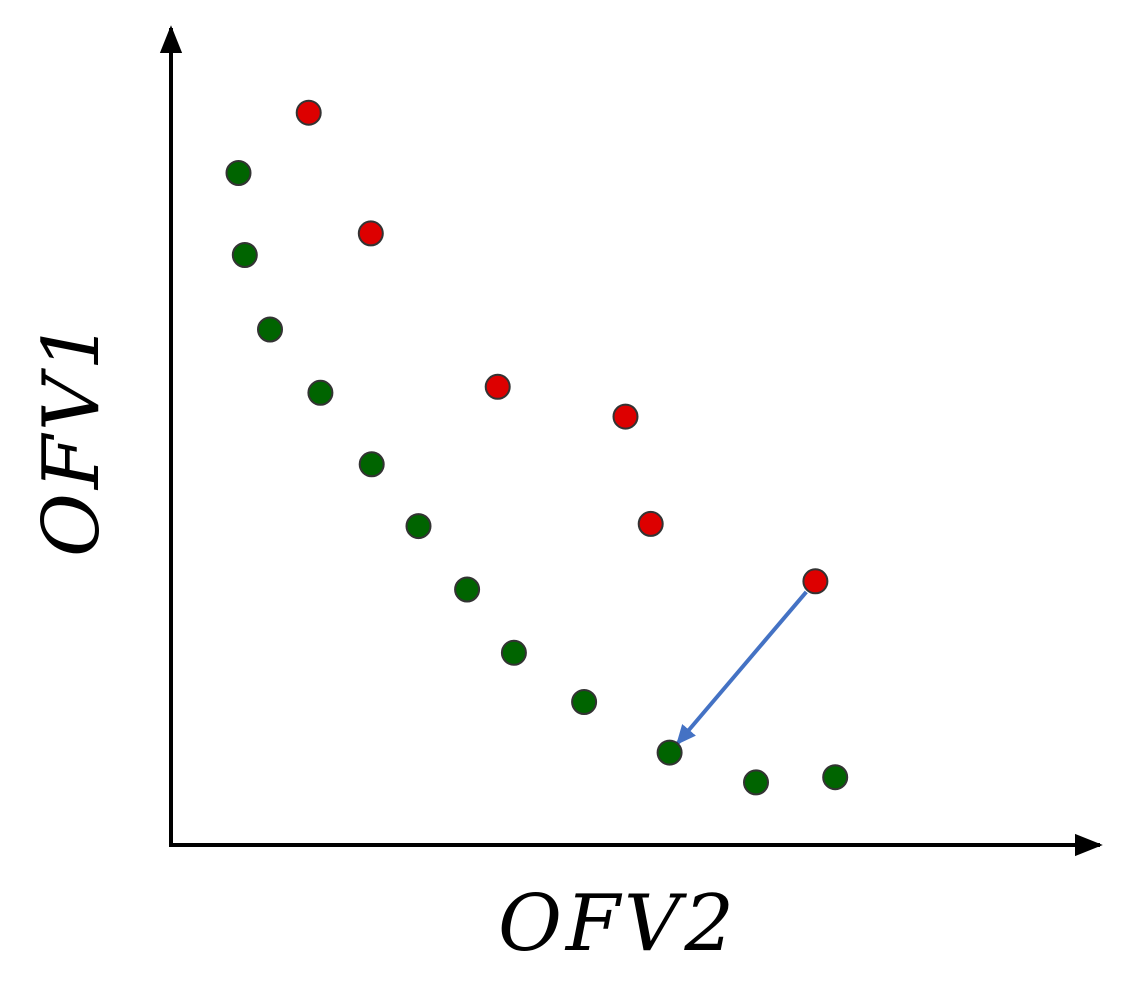  What do you see at coordinates (618, 924) in the screenshot?
I see `x-axis-label: OFV2` at bounding box center [618, 924].